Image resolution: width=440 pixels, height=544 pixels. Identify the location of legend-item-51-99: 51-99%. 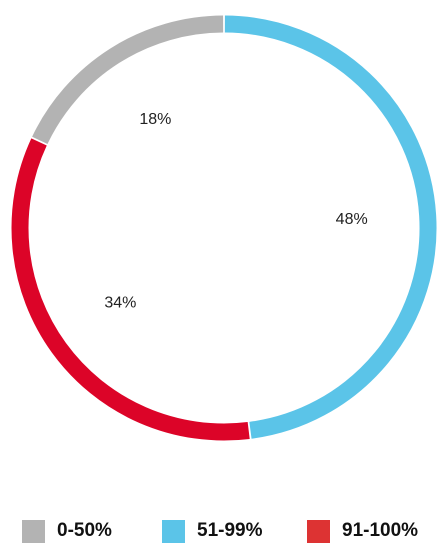
(212, 531).